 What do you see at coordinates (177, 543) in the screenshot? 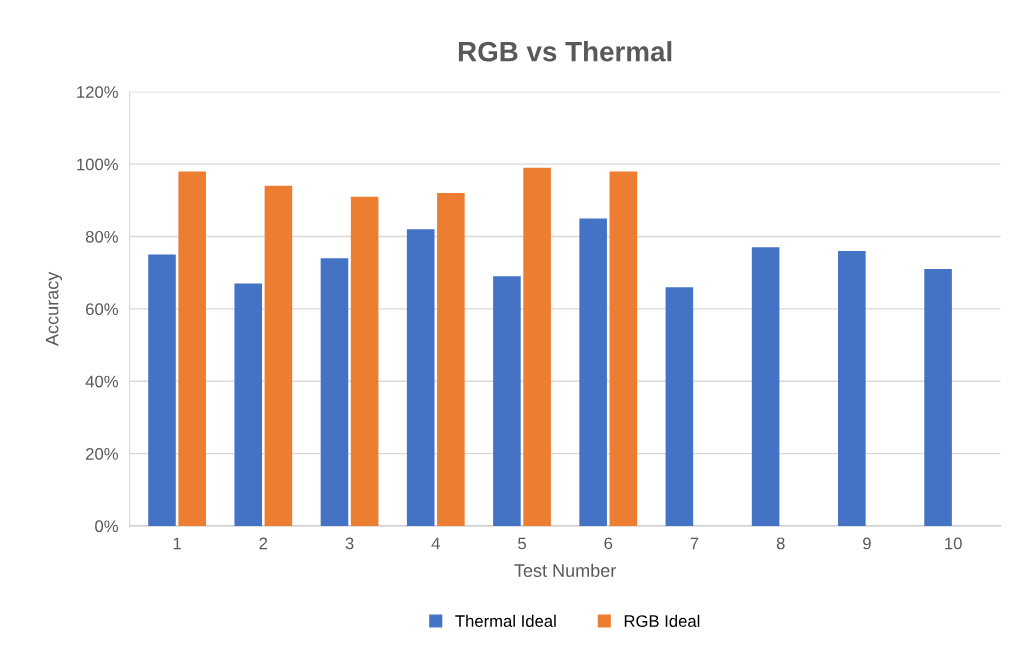
I see `x-tick-label: 1` at bounding box center [177, 543].